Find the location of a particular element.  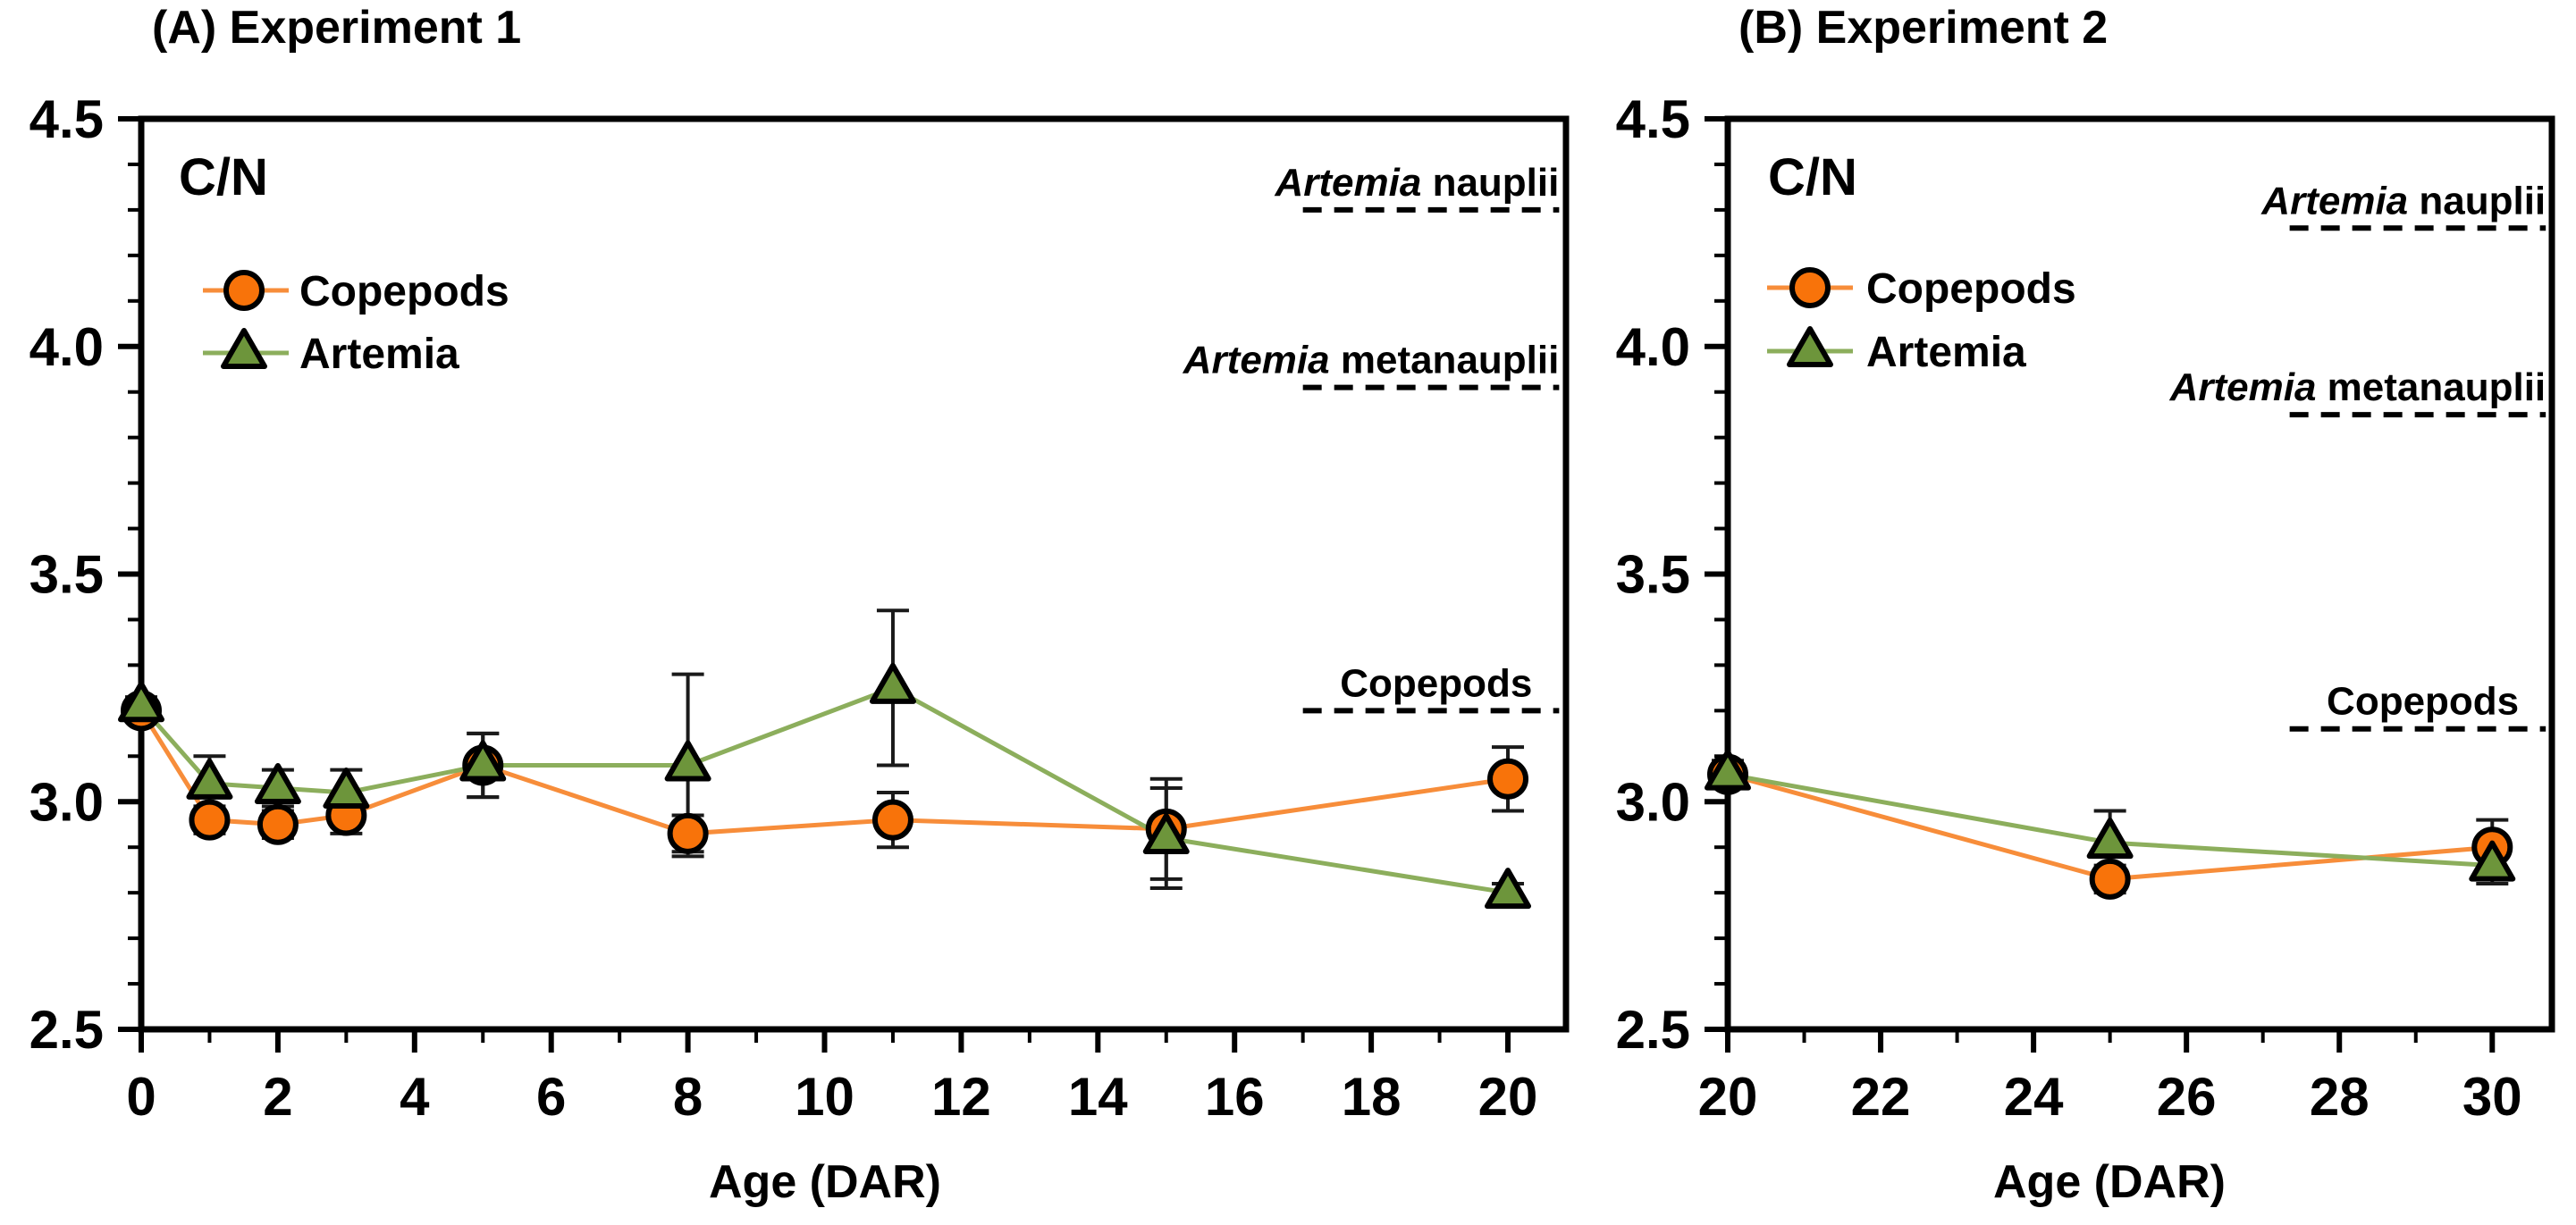

x-tick-label: 10 is located at coordinates (825, 1097).